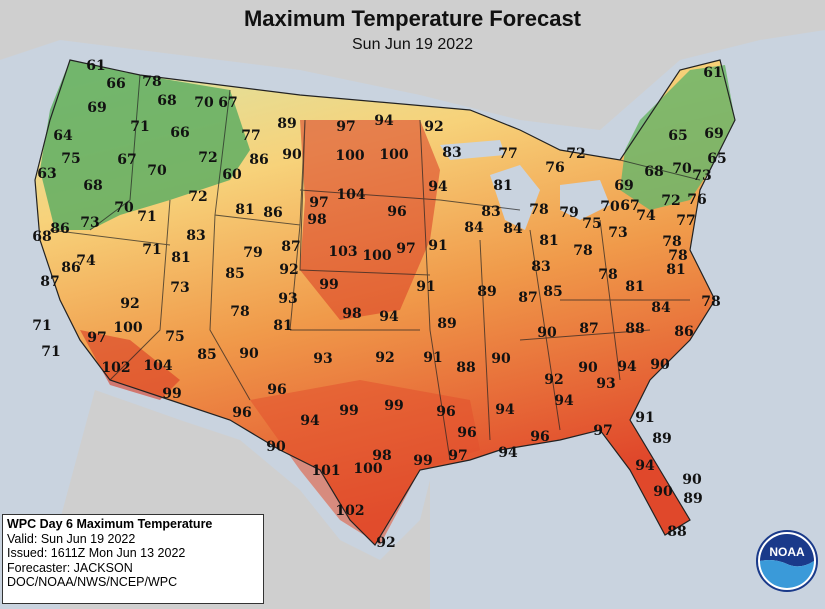 Image resolution: width=825 pixels, height=609 pixels. What do you see at coordinates (232, 175) in the screenshot?
I see `temp-label-wy-1: 60` at bounding box center [232, 175].